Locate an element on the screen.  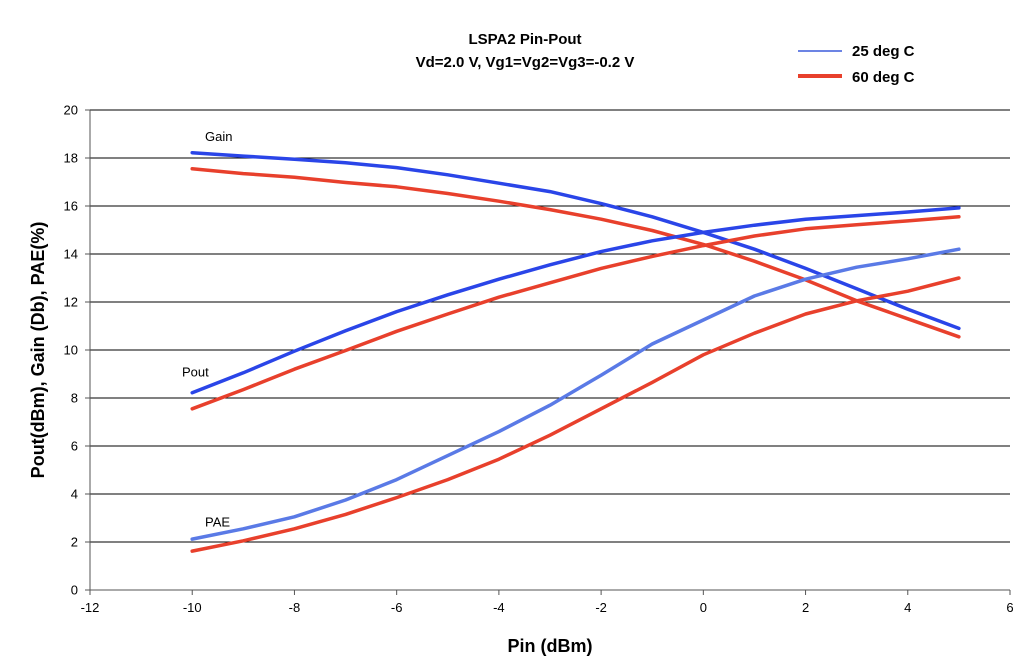
y-tick-label: 12 is located at coordinates (71, 302).